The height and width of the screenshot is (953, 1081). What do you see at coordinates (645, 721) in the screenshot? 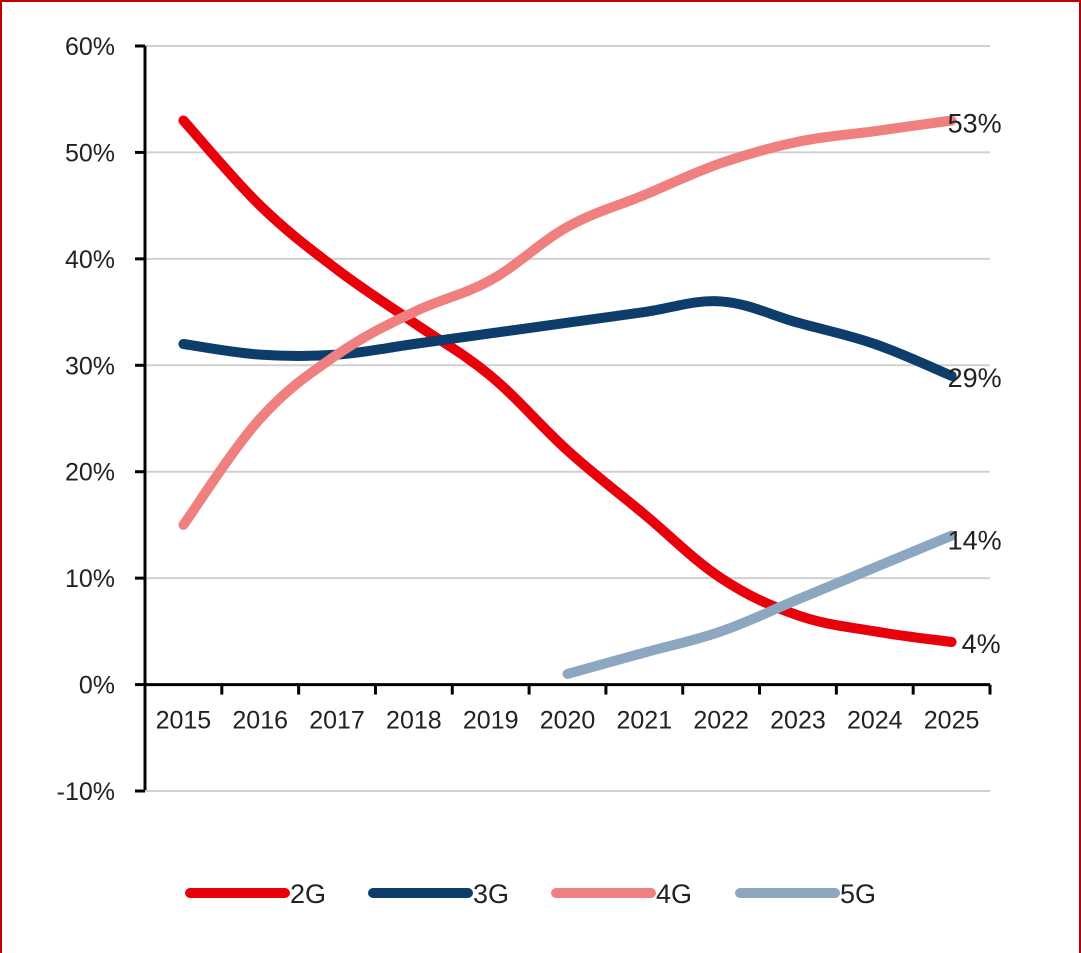
I see `x-tick-label: 2021` at bounding box center [645, 721].